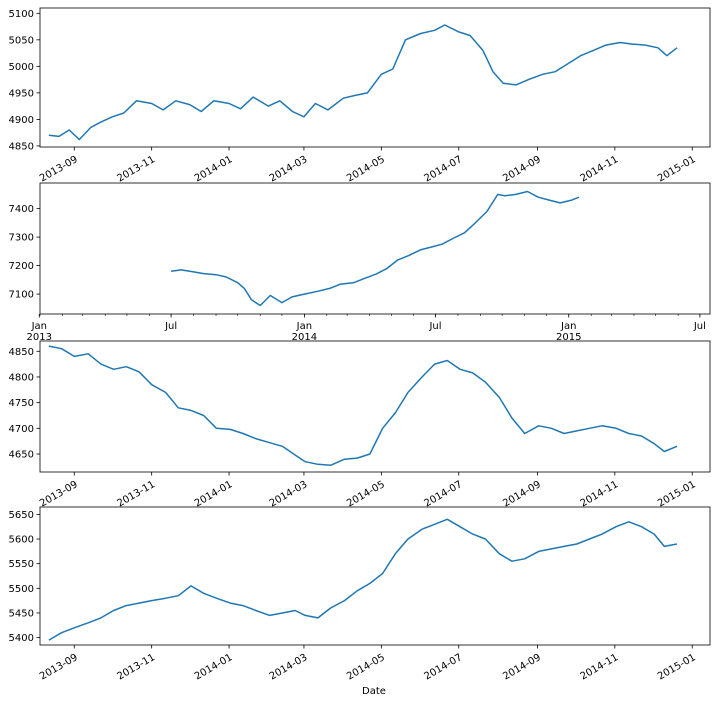  Describe the element at coordinates (21, 67) in the screenshot. I see `y-tick-label: 5000` at that location.